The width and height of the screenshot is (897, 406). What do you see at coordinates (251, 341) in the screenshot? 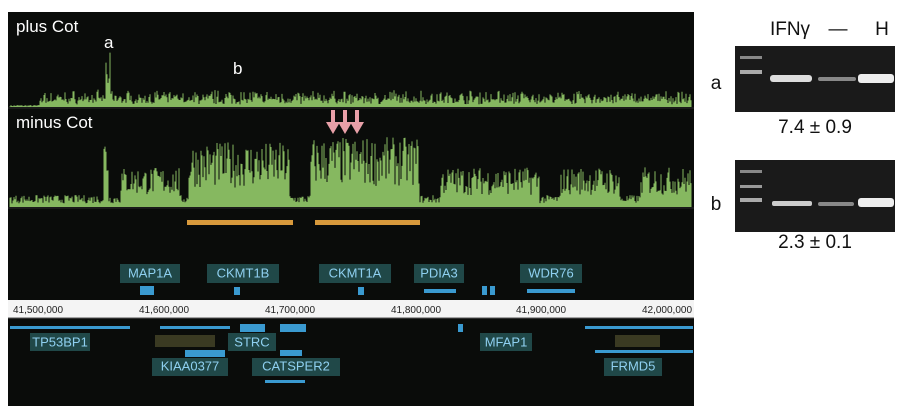
I see `gene-label: STRC` at bounding box center [251, 341].